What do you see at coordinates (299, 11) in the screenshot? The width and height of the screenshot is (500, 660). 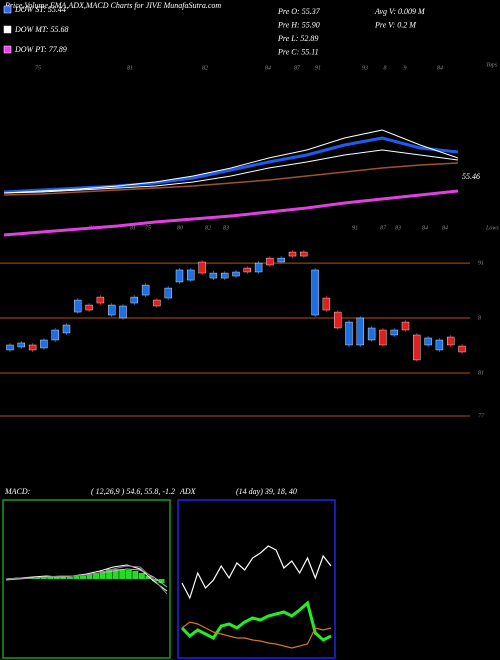 I see `info-text: Pre O: 55.37` at bounding box center [299, 11].